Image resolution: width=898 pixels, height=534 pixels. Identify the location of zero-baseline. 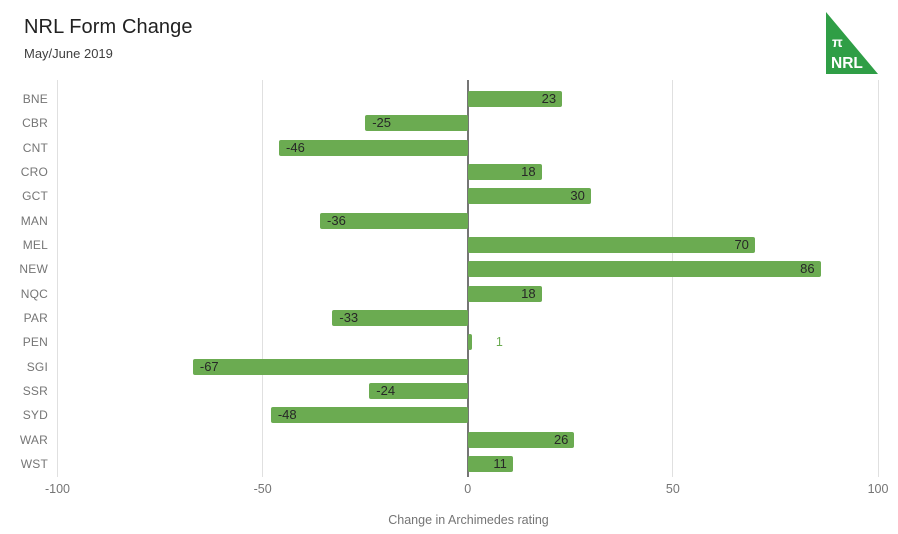
(467, 278).